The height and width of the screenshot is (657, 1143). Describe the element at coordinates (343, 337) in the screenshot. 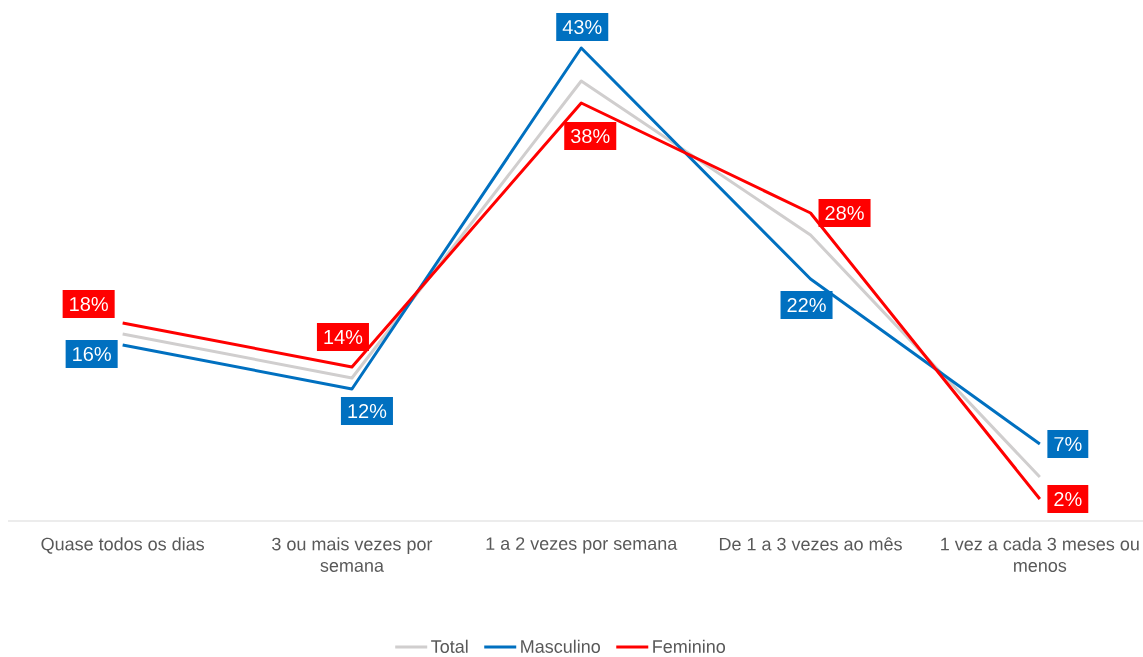

I see `data-label: 14%` at that location.